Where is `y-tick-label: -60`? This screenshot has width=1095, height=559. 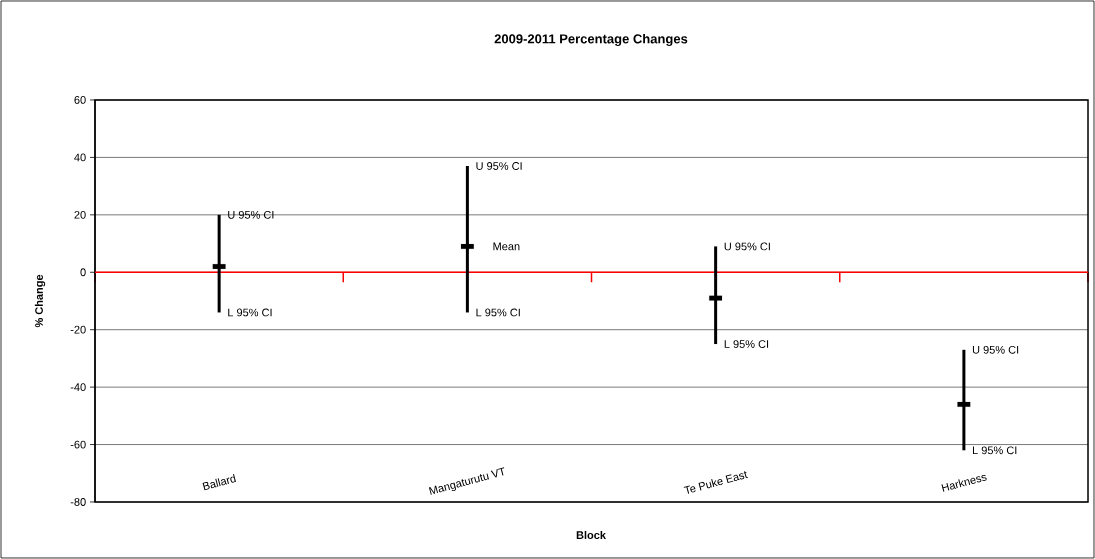
y-tick-label: -60 is located at coordinates (78, 444).